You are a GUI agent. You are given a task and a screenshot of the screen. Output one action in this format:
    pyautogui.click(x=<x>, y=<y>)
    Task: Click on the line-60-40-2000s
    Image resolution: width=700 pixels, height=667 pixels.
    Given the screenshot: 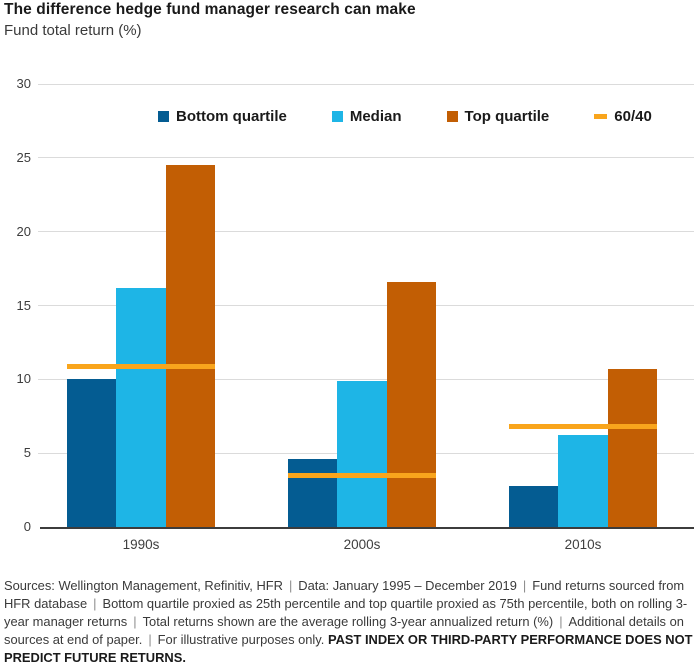 What is the action you would take?
    pyautogui.click(x=362, y=475)
    